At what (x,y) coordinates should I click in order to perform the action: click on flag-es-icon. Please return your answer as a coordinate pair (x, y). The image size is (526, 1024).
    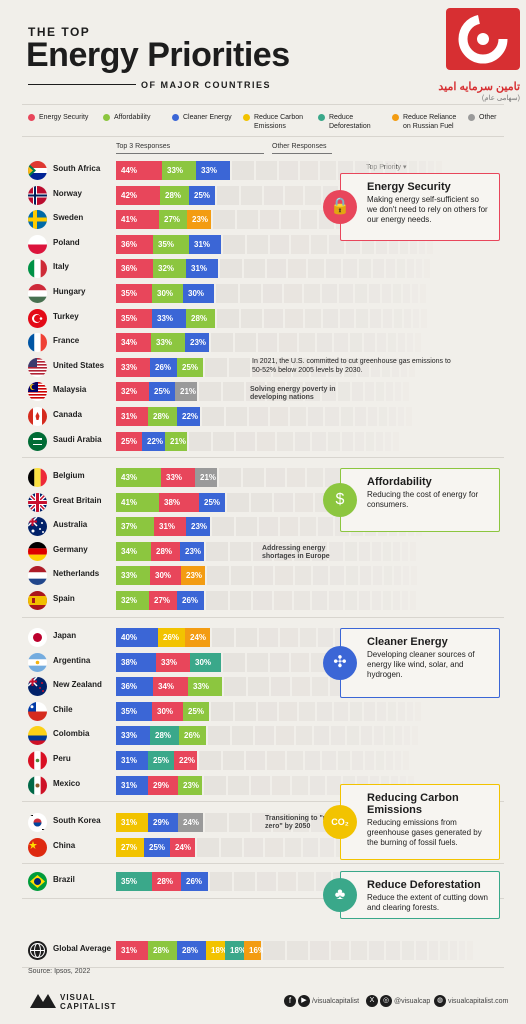
    Looking at the image, I should click on (37, 600).